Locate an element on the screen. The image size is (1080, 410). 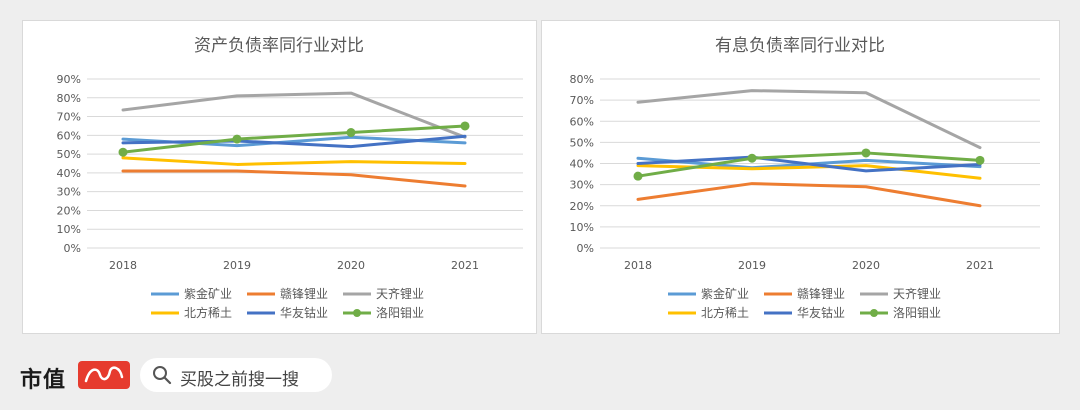
search-box: 买股之前搜一搜 is located at coordinates (236, 375).